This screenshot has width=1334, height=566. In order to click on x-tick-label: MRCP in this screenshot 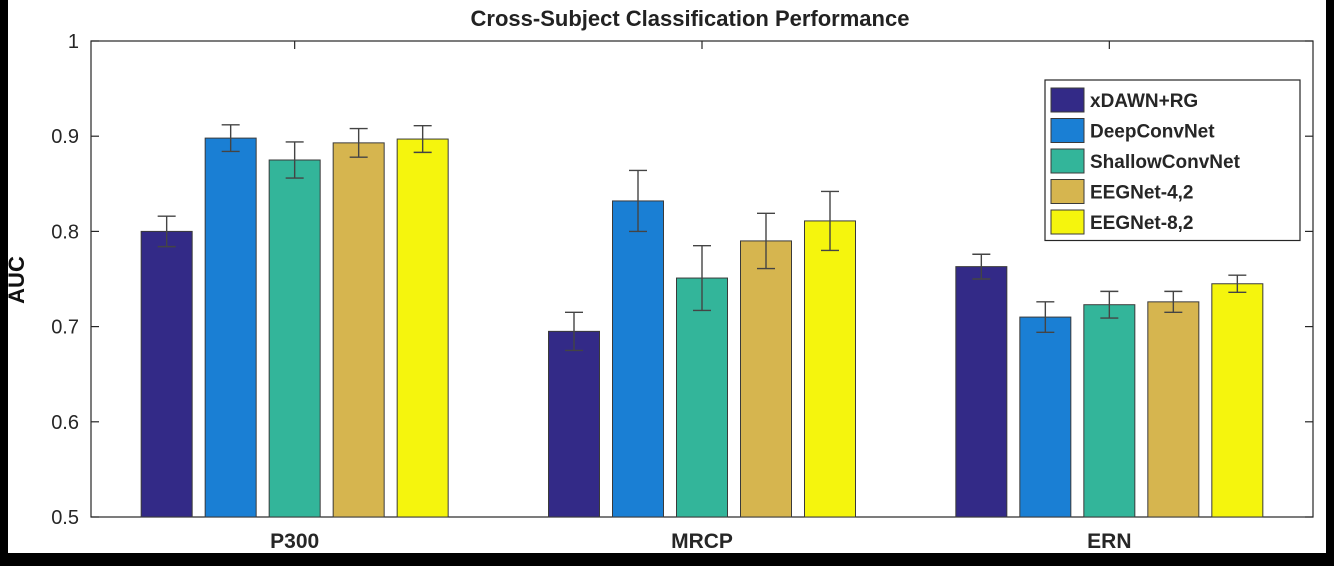, I will do `click(702, 541)`.